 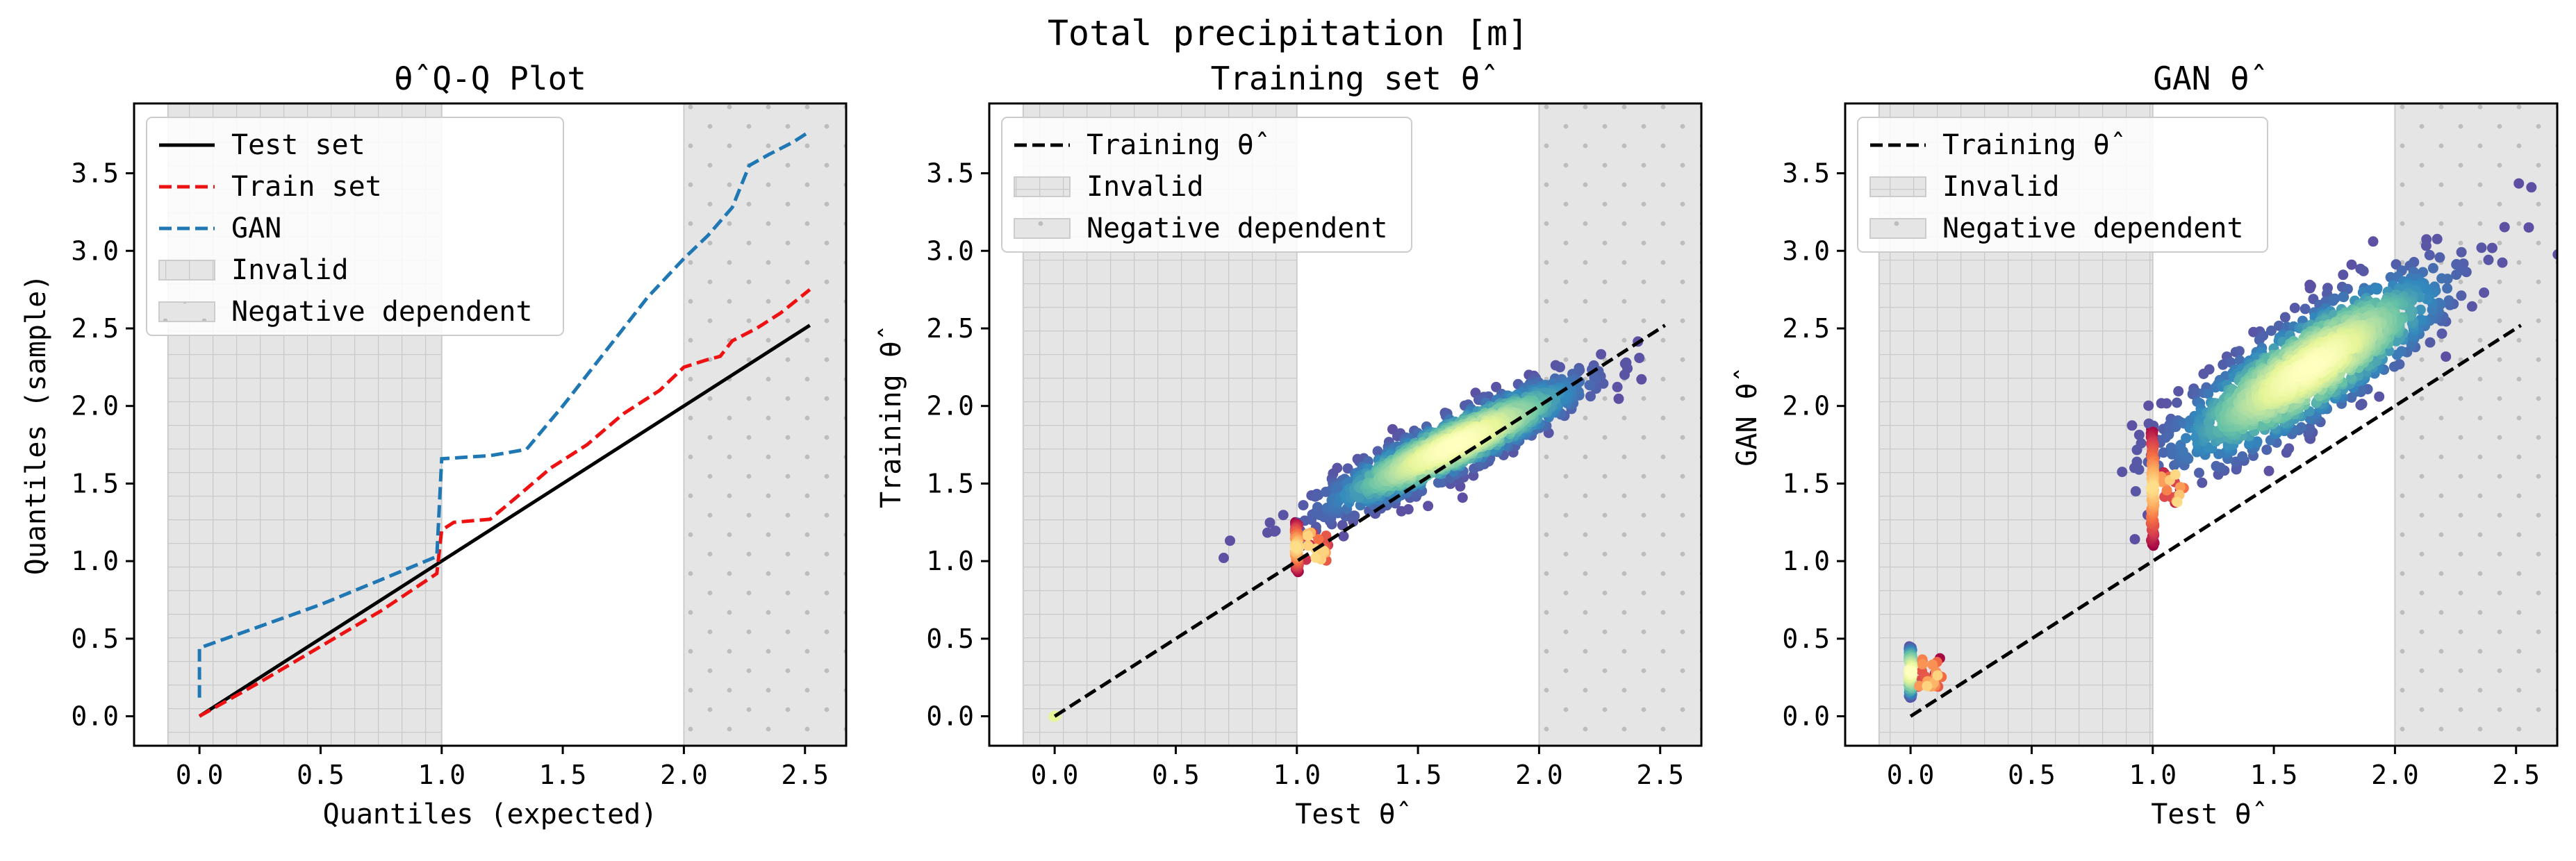 I want to click on legend: Training θ̂ Invalid Negative dependent, so click(x=2062, y=185).